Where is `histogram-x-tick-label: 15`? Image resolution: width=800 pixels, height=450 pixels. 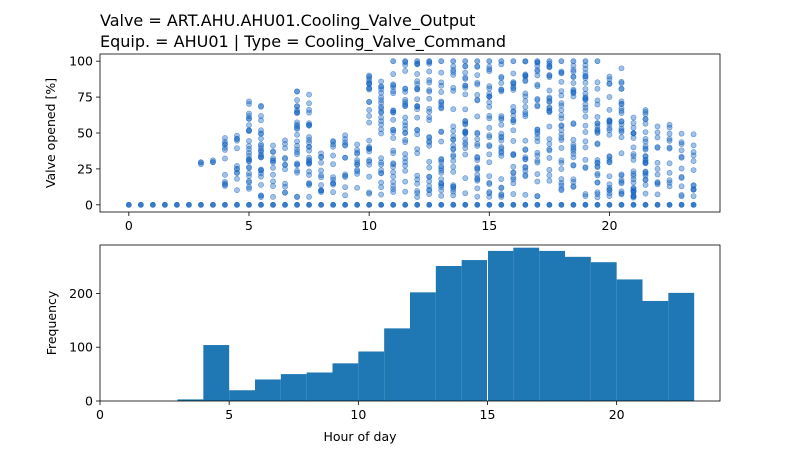 histogram-x-tick-label: 15 is located at coordinates (488, 414).